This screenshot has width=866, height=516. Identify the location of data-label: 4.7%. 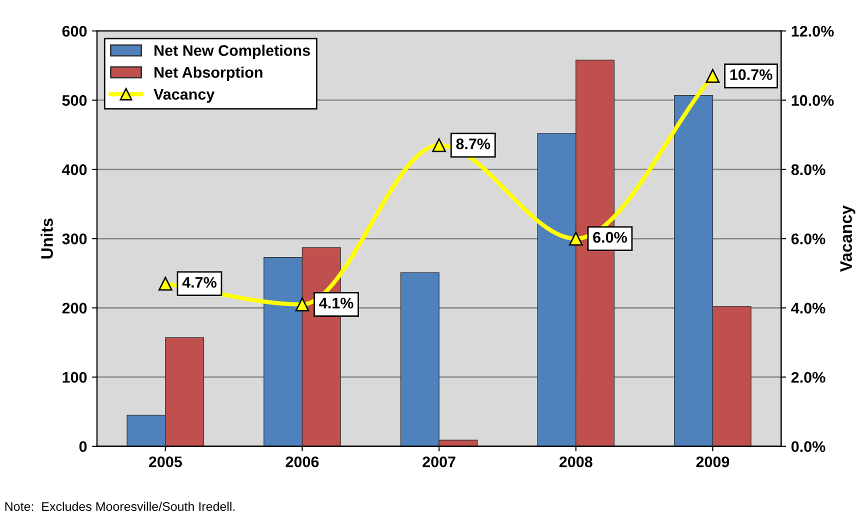
(199, 282).